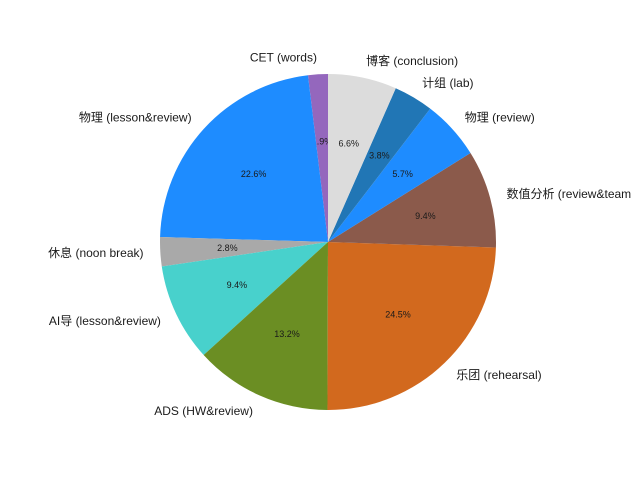  I want to click on pie-slice-category-label: 休息 (noon break), so click(95, 252).